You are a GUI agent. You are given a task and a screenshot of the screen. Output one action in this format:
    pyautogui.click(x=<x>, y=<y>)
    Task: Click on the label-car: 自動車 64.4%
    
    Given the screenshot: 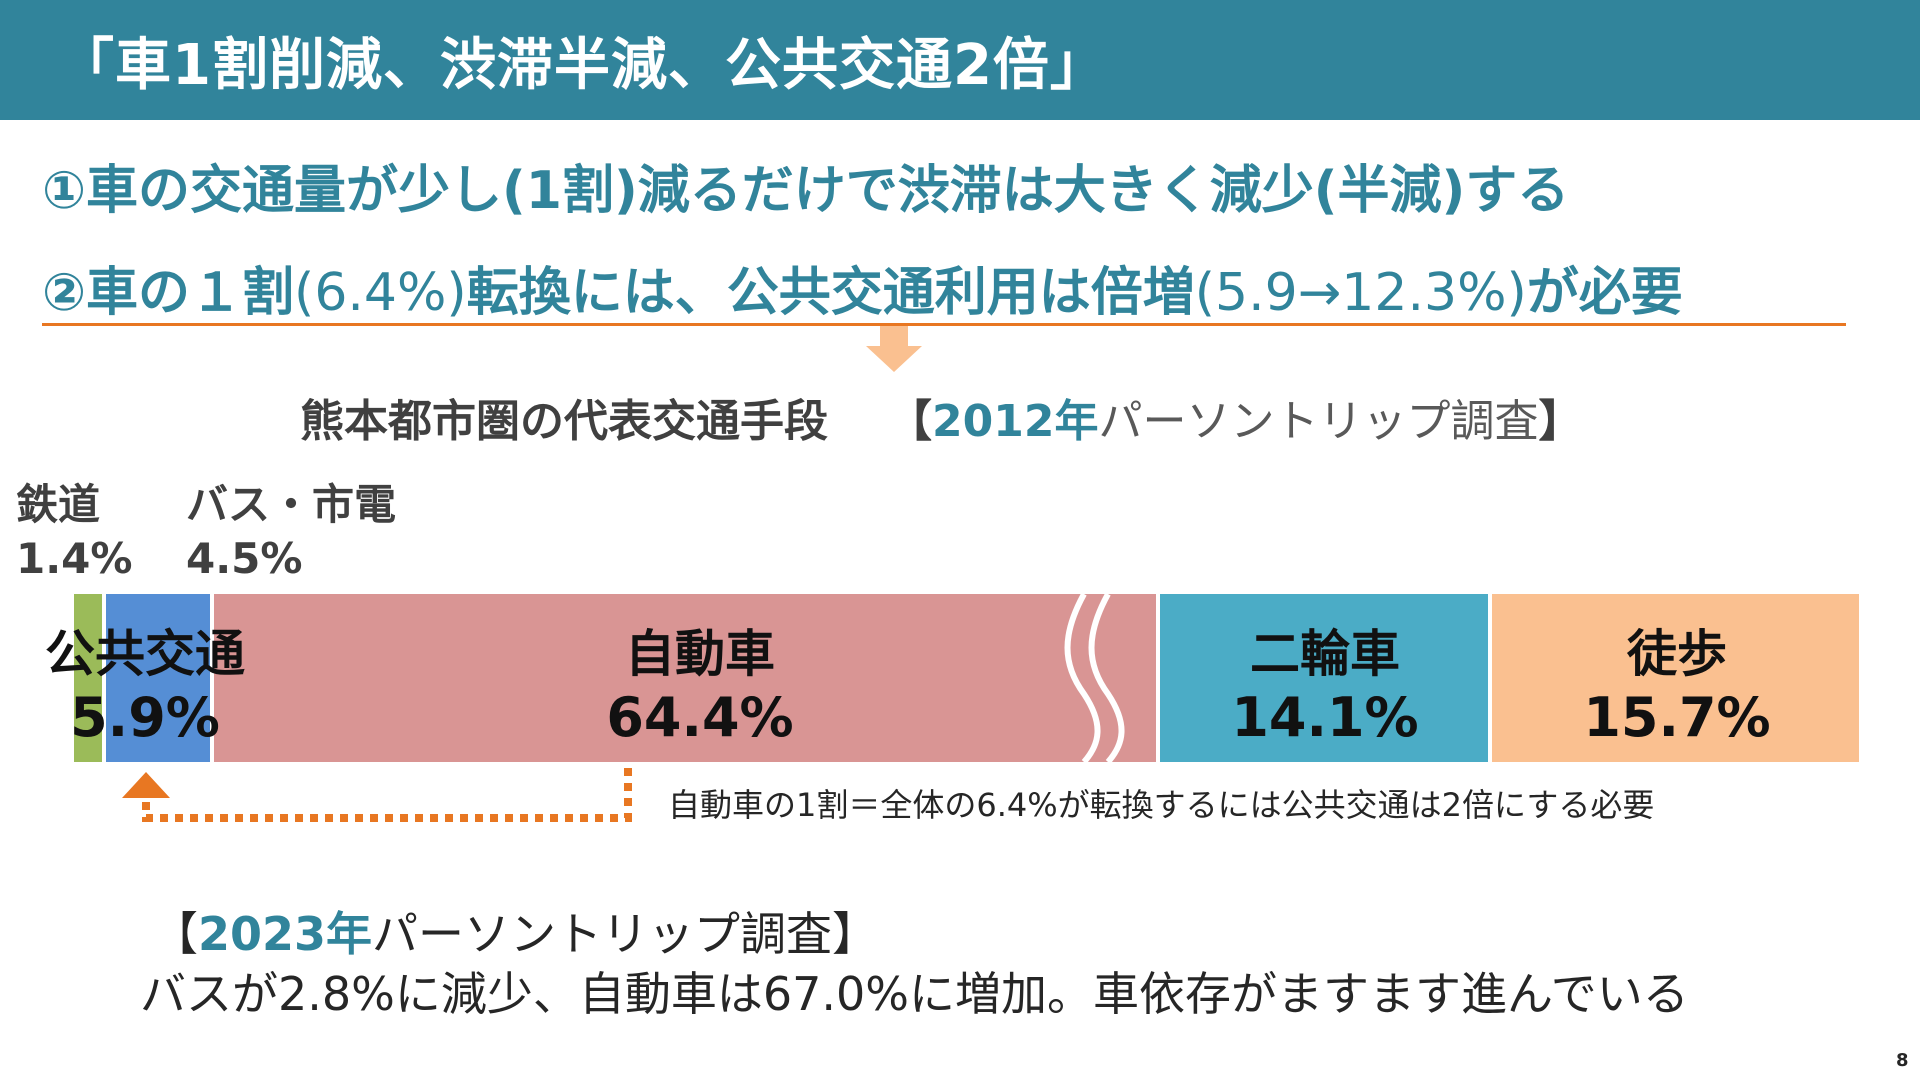 What is the action you would take?
    pyautogui.click(x=700, y=686)
    